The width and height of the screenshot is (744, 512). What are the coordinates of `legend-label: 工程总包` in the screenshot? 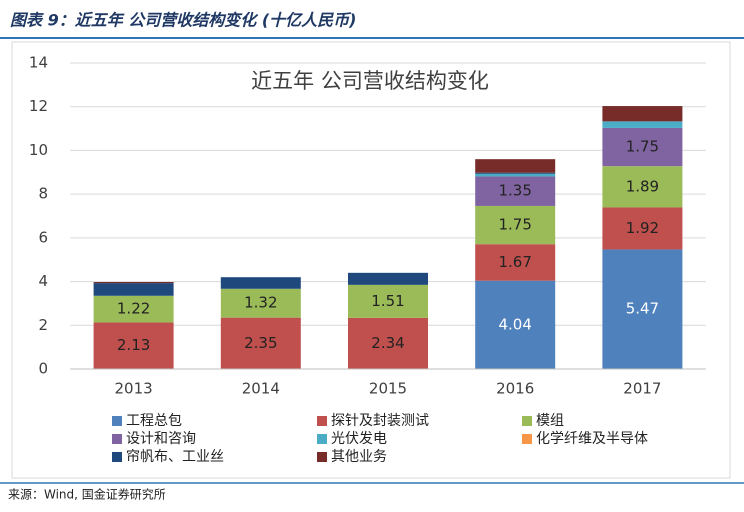 It's located at (154, 421).